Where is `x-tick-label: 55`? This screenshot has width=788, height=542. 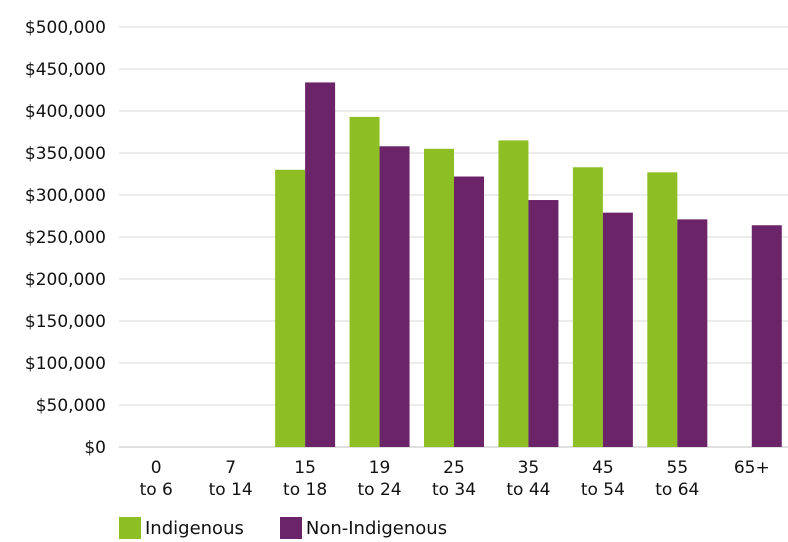 x-tick-label: 55 is located at coordinates (678, 468).